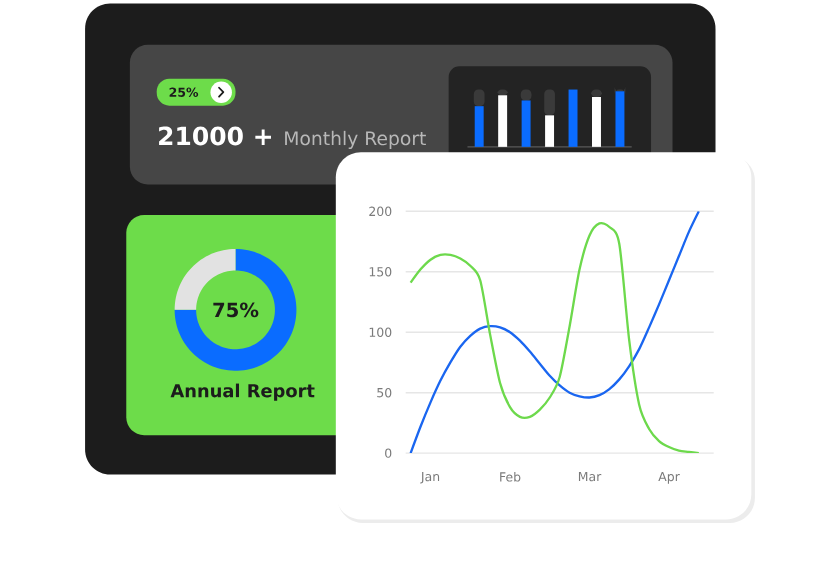 The image size is (814, 588). I want to click on text: Annual Report, so click(242, 392).